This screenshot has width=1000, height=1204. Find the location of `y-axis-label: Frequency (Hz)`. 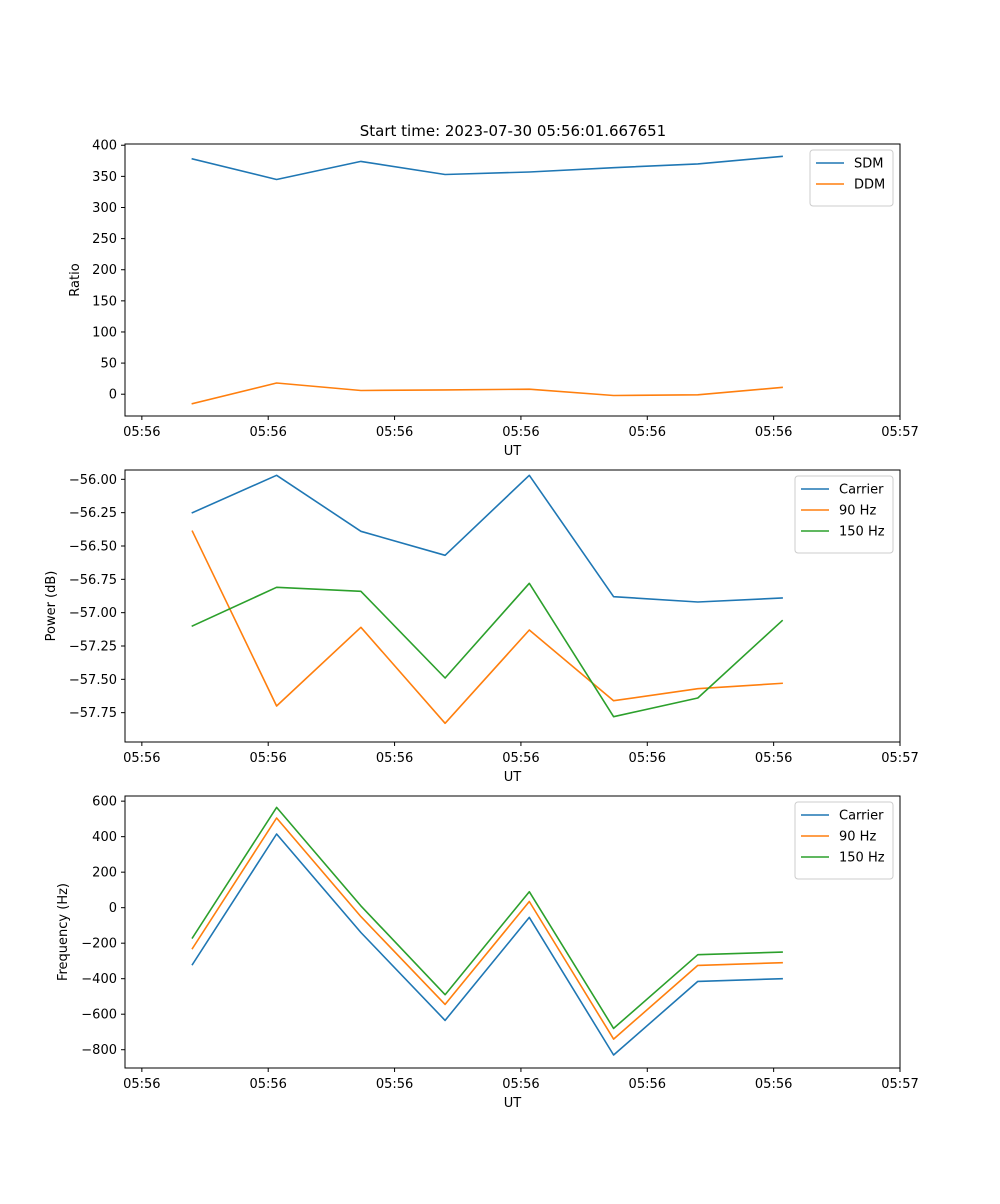

y-axis-label: Frequency (Hz) is located at coordinates (63, 932).